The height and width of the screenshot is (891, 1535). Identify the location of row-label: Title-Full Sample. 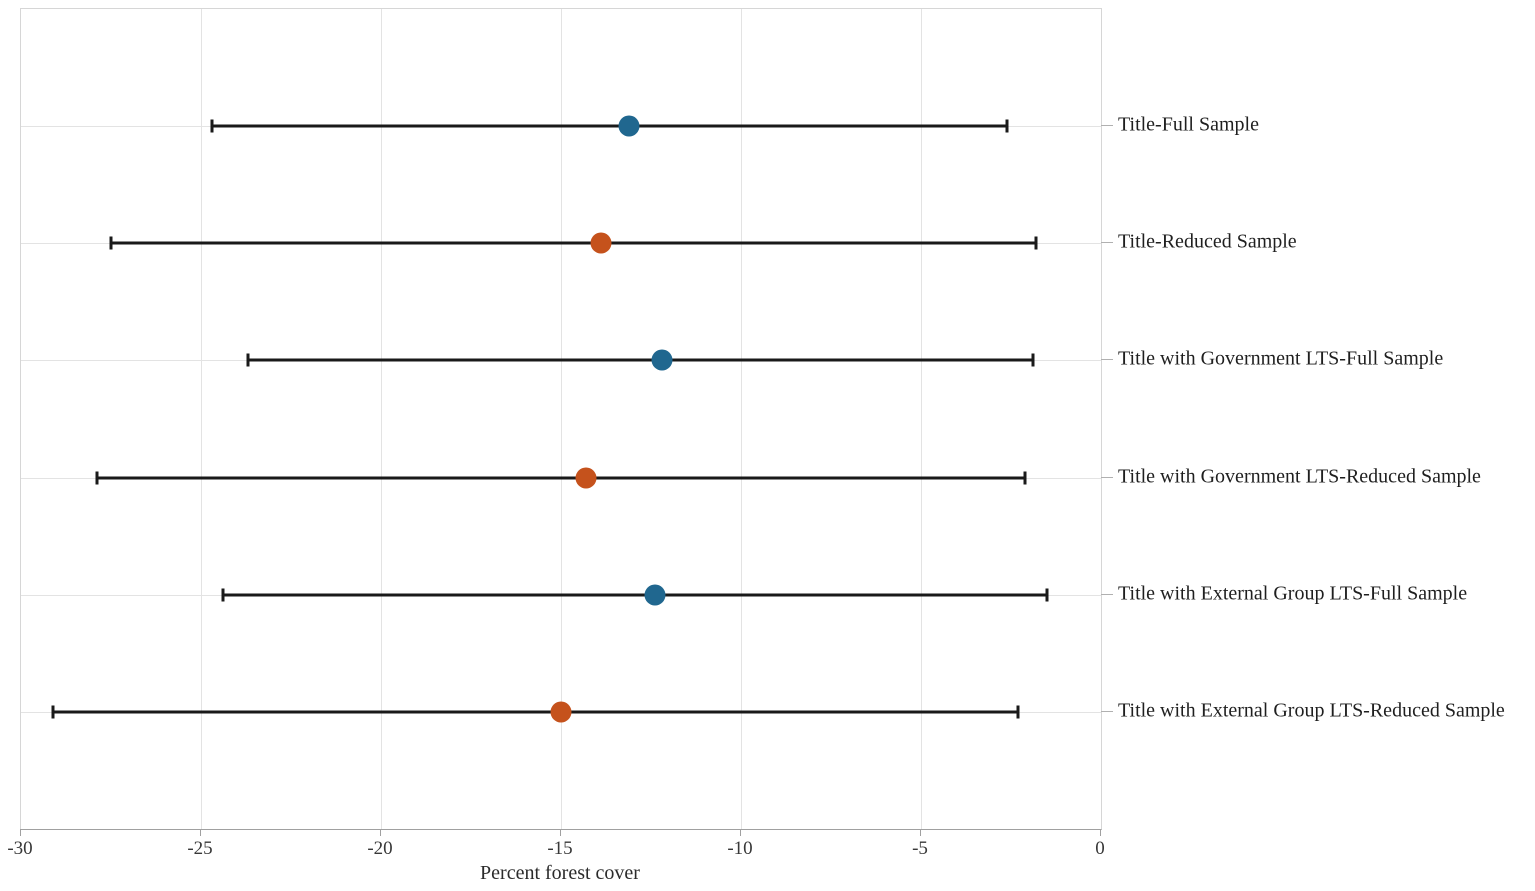
(1188, 124).